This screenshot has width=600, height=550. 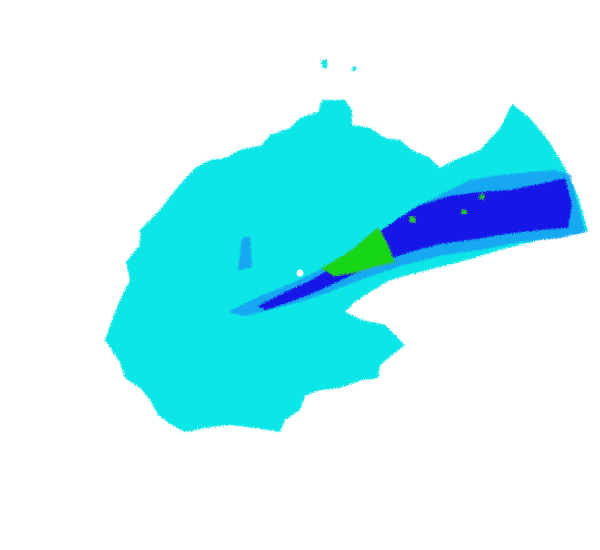 I want to click on echo-strong-cell, so click(x=358, y=252).